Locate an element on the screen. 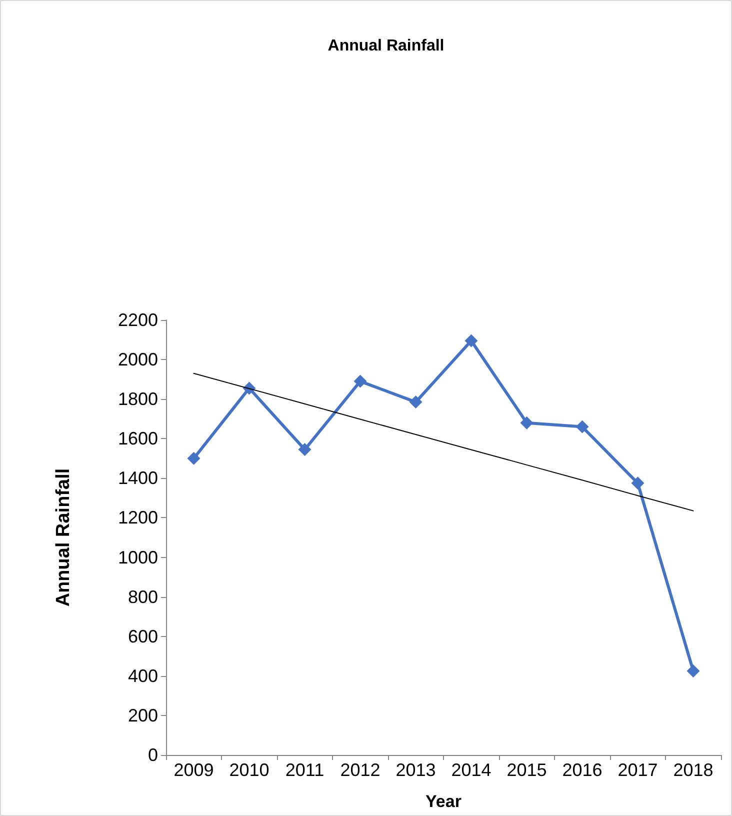  x-tick-label: 2009 is located at coordinates (194, 770).